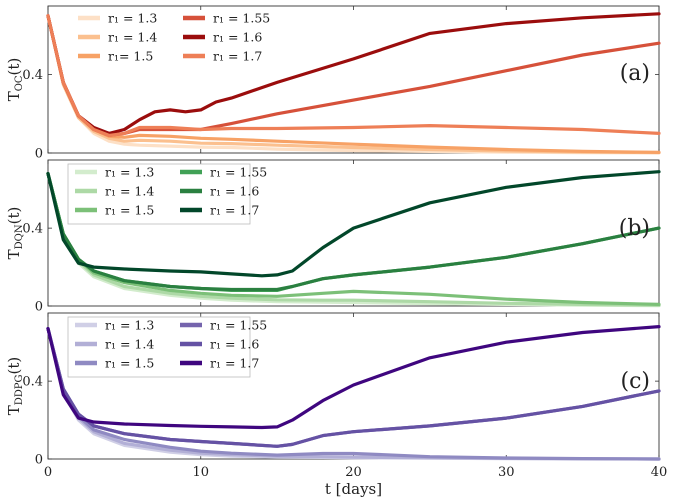 Image resolution: width=675 pixels, height=498 pixels. I want to click on legend-entry: r₁= 1.5, so click(130, 56).